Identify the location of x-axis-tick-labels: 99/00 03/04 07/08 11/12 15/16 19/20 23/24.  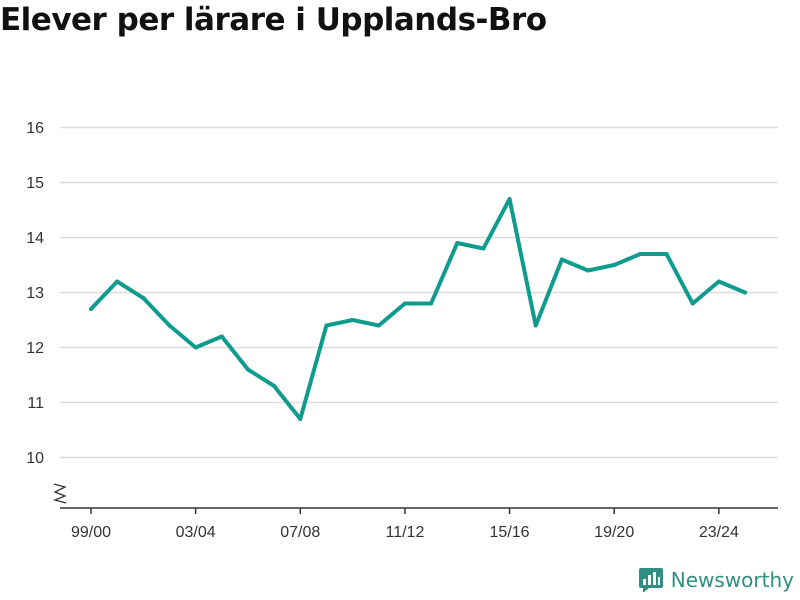
(405, 524).